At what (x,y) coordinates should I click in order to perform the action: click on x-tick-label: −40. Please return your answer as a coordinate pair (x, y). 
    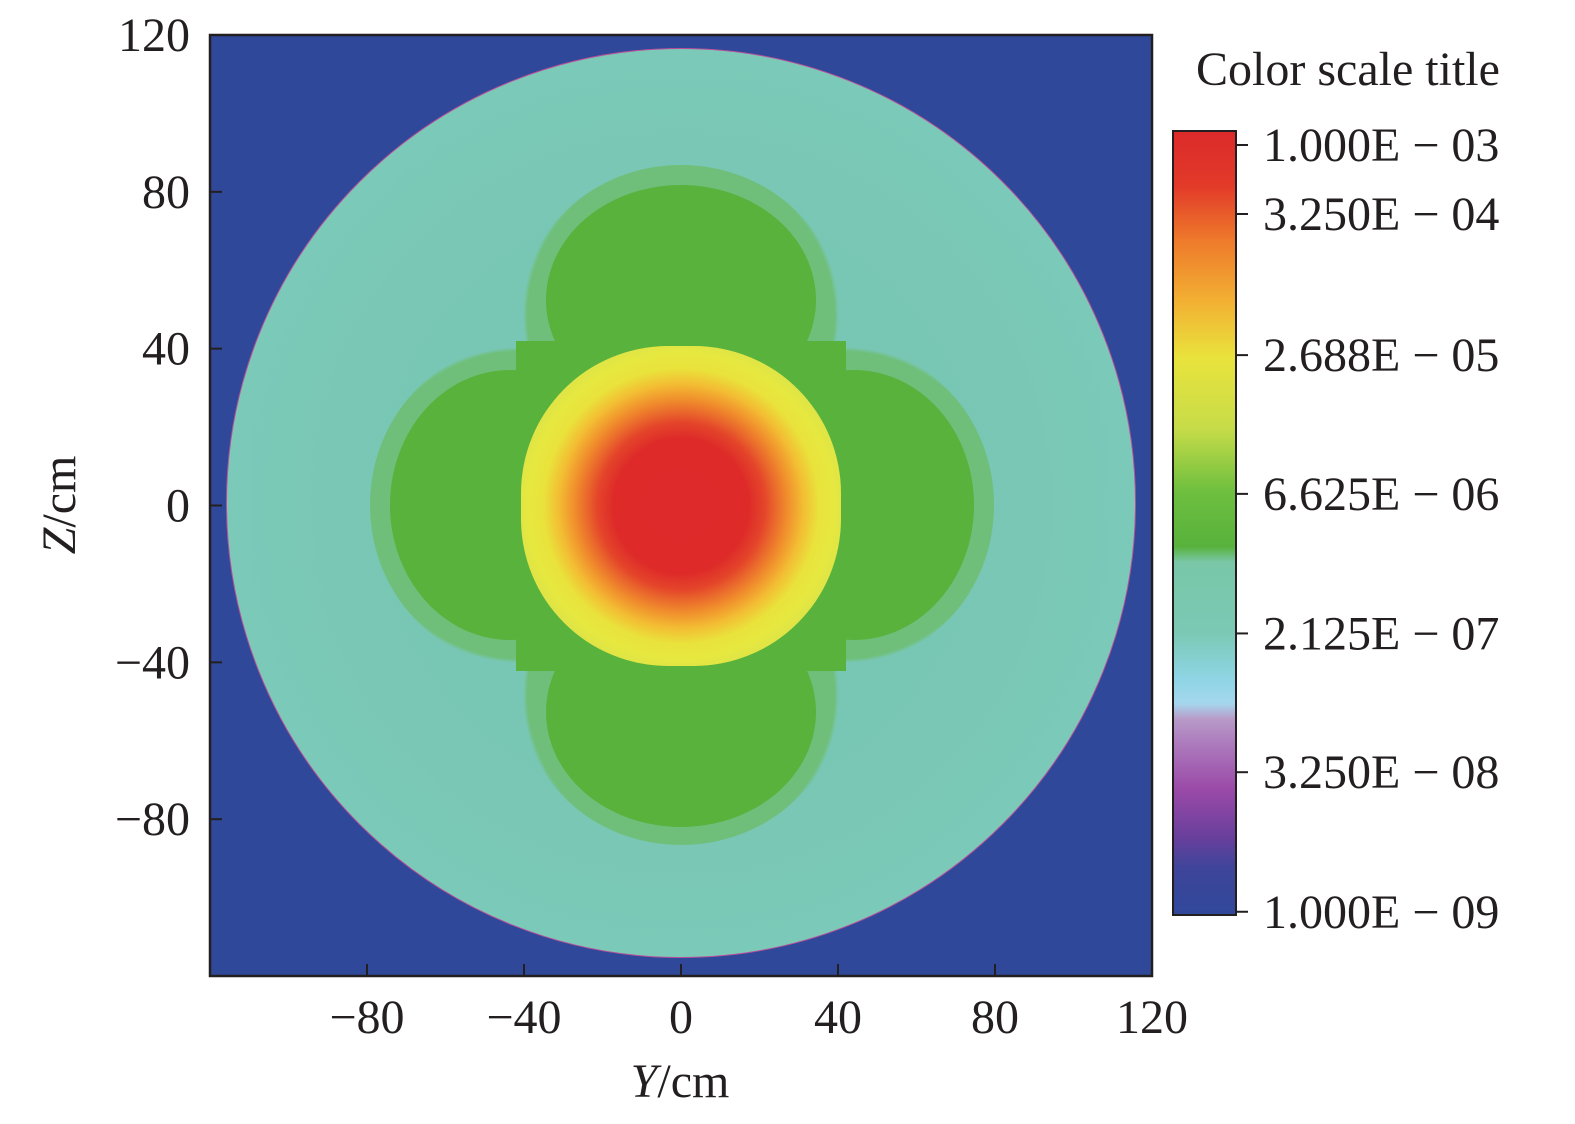
    Looking at the image, I should click on (523, 1017).